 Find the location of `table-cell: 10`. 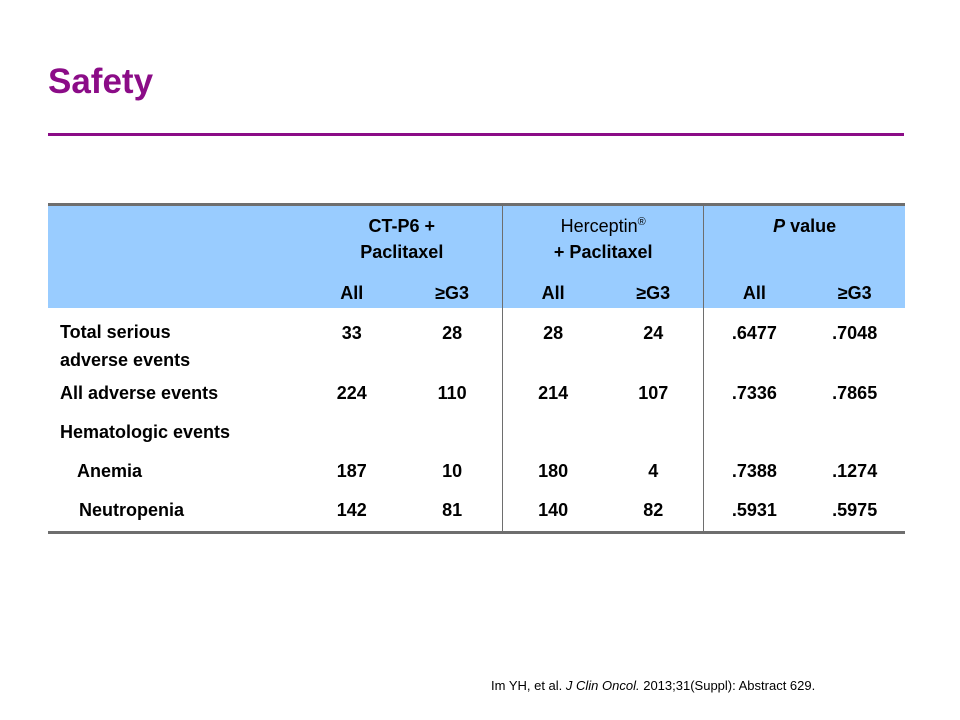

table-cell: 10 is located at coordinates (452, 471).